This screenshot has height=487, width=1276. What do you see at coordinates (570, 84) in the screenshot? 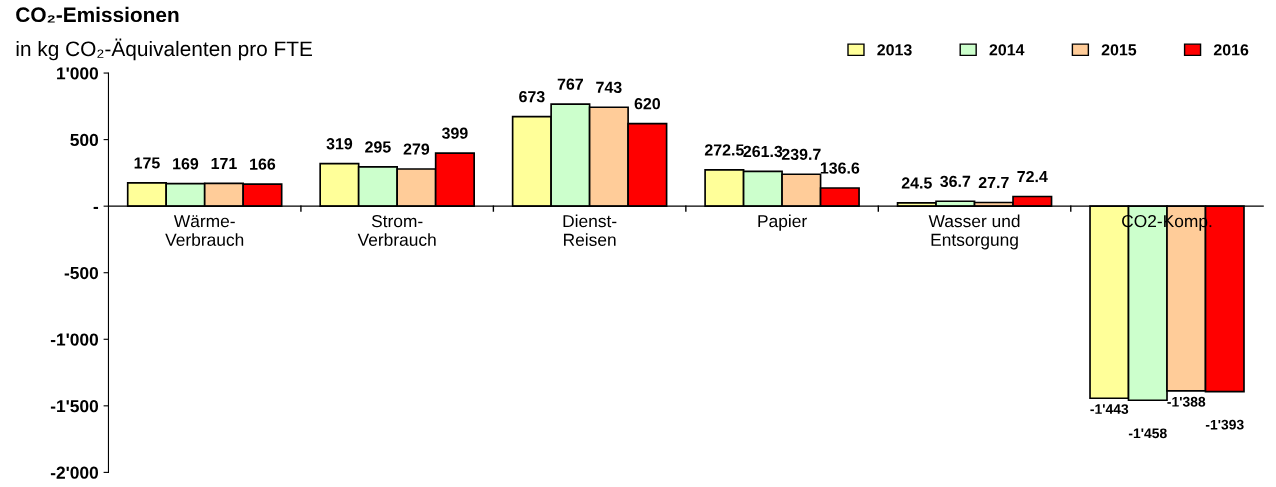
I see `data-label: 767` at bounding box center [570, 84].